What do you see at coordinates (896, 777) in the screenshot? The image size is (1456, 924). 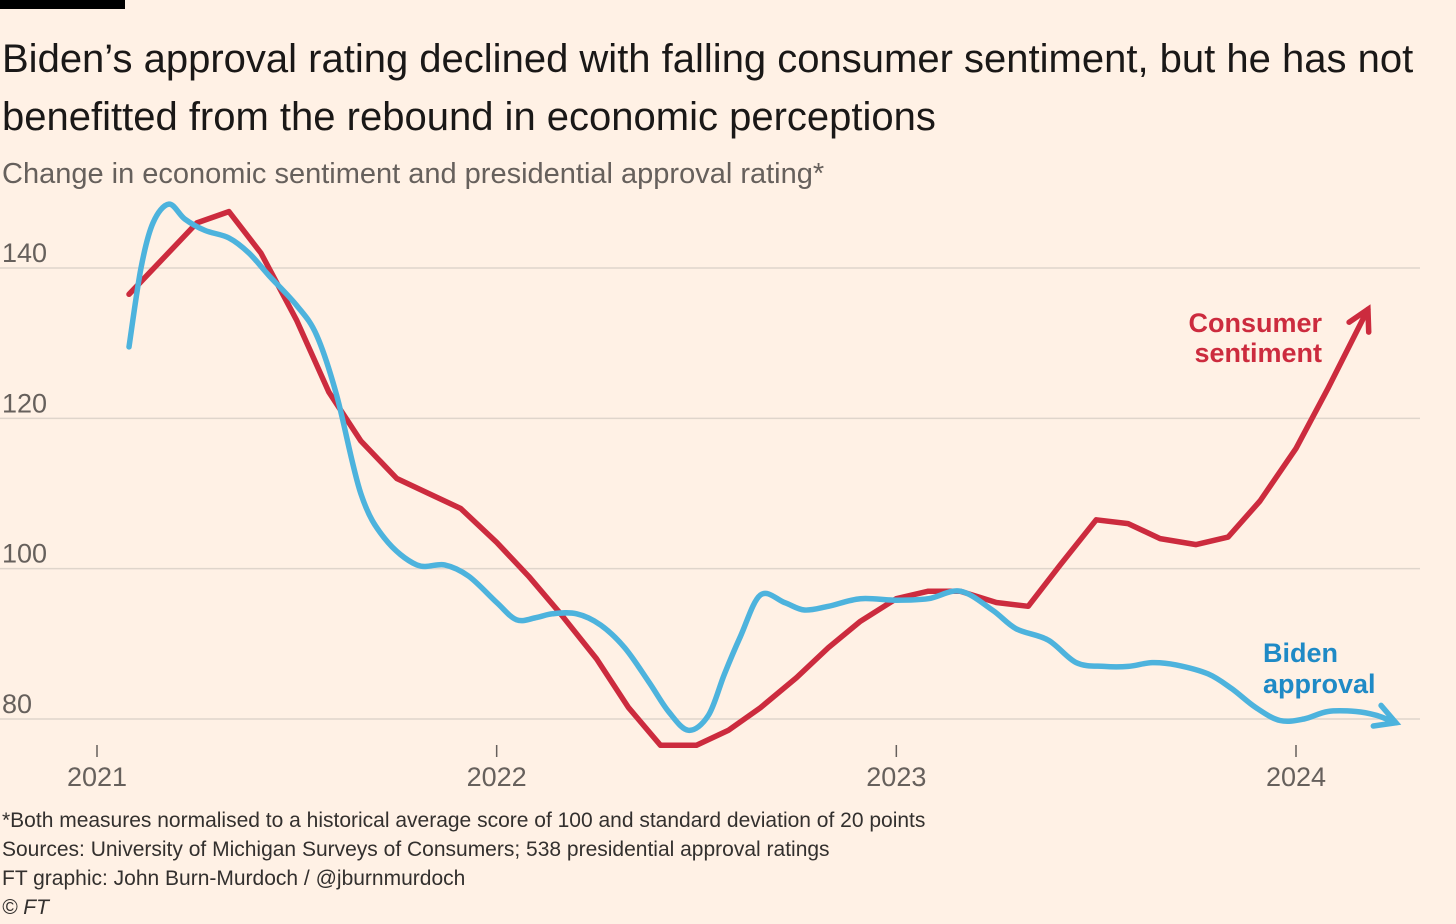 I see `x-tick-label-2023: 2023` at bounding box center [896, 777].